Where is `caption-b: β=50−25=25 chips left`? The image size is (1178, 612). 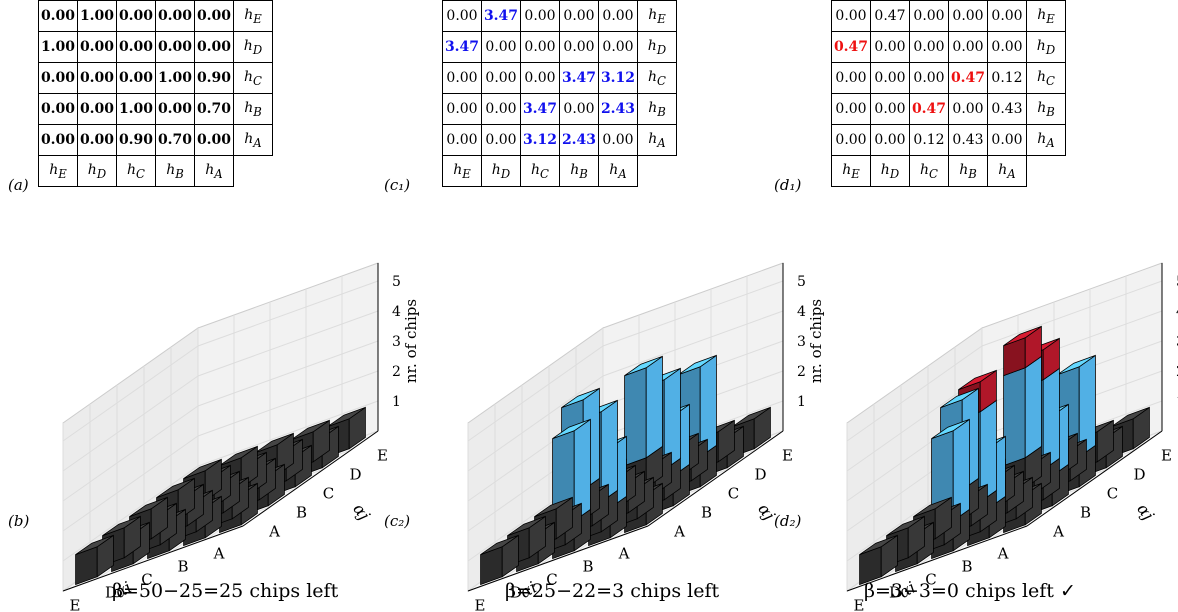 caption-b: β=50−25=25 chips left is located at coordinates (225, 591).